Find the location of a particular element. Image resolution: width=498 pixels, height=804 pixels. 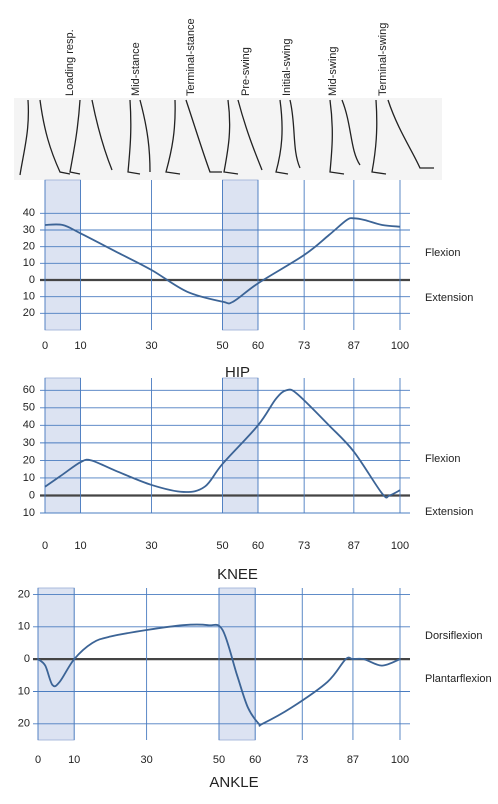

phase-label: Mid-stance is located at coordinates (136, 69).